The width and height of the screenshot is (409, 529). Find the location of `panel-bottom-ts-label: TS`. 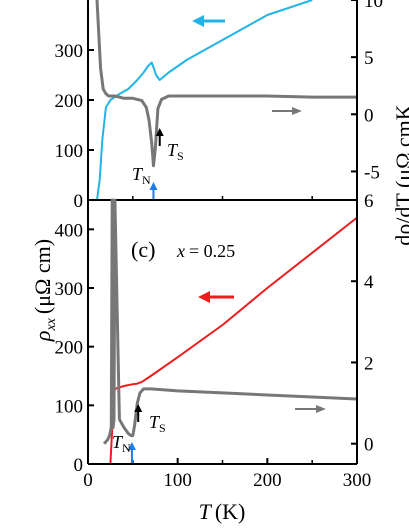

panel-bottom-ts-label: TS is located at coordinates (157, 423).